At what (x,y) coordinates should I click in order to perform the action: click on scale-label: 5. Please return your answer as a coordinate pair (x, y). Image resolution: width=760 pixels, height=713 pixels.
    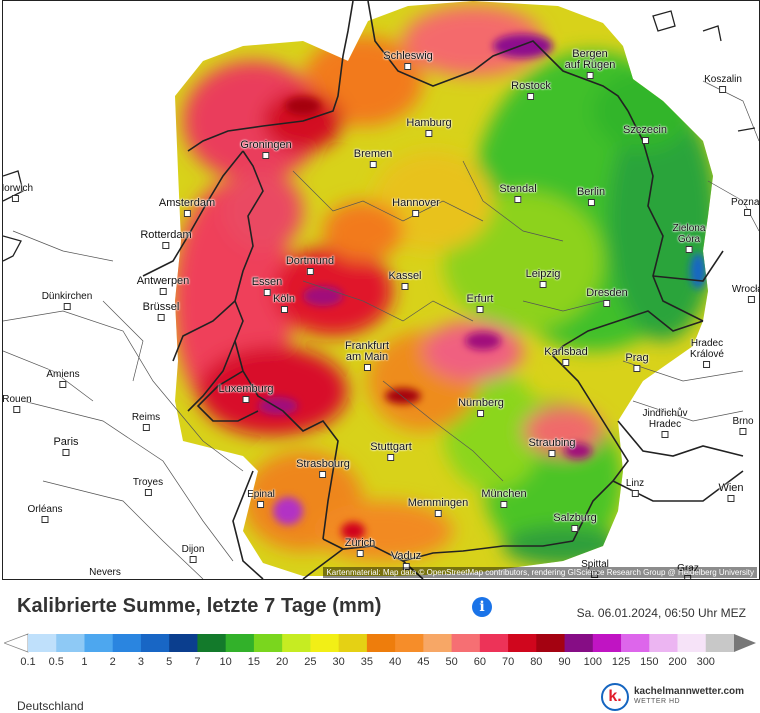
    Looking at the image, I should click on (169, 662).